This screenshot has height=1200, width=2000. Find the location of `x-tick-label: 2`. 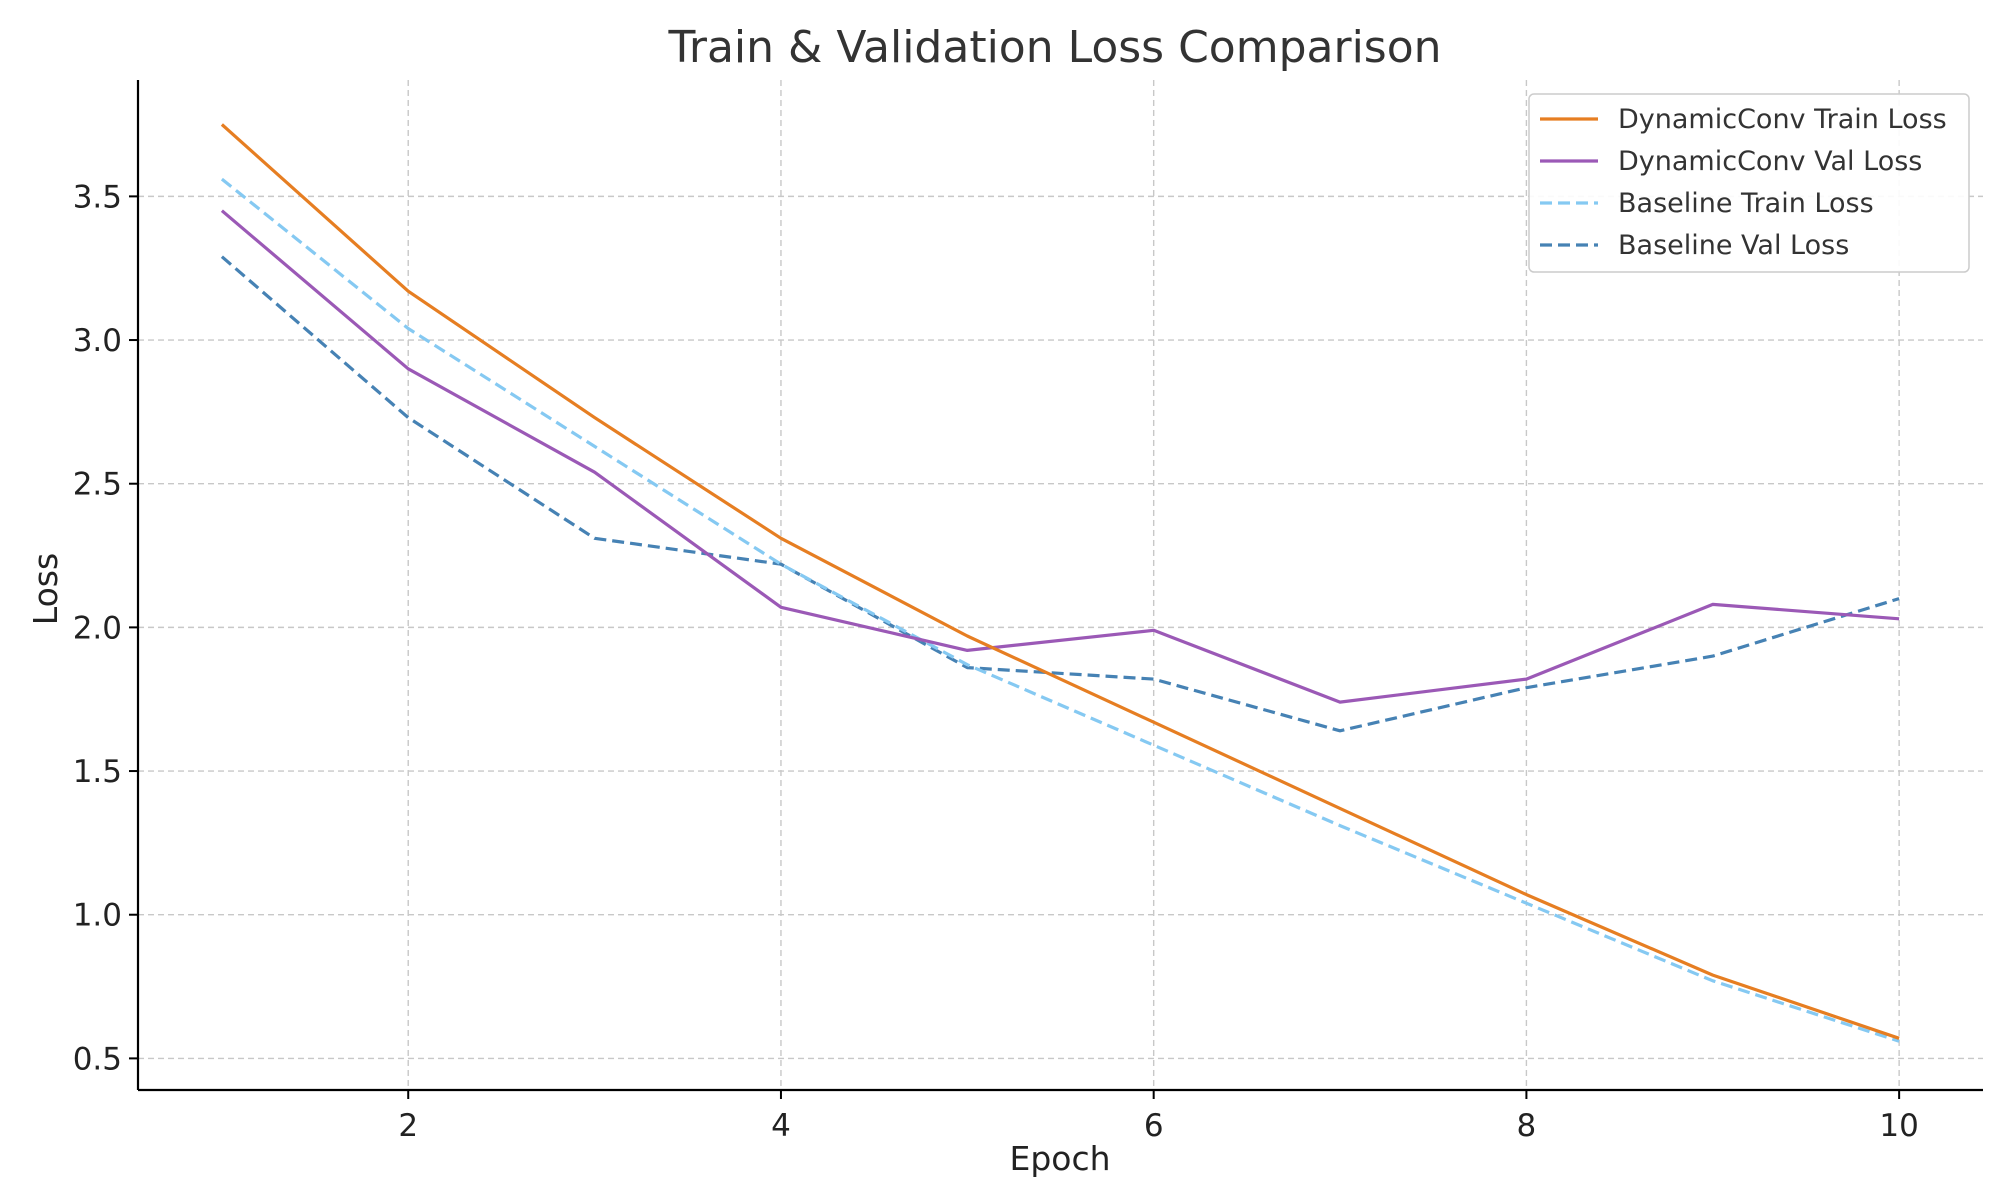

x-tick-label: 2 is located at coordinates (408, 1126).